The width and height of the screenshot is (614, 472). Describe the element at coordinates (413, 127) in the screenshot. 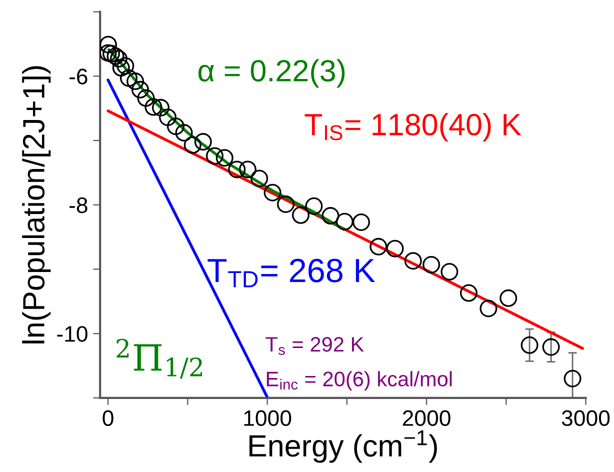

I see `series-label: T$_{IS}$= 1180(40) K` at that location.